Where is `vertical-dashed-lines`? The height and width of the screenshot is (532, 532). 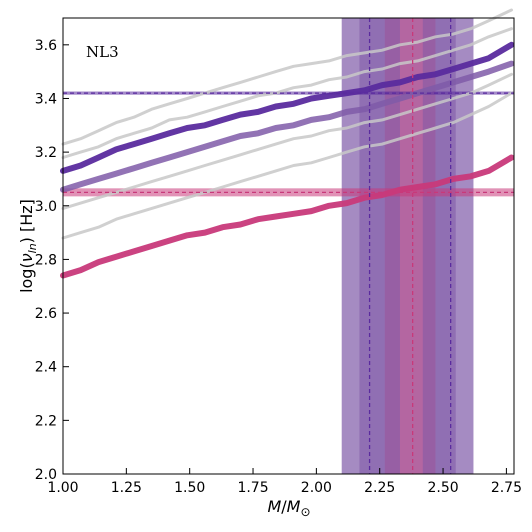 vertical-dashed-lines is located at coordinates (410, 246).